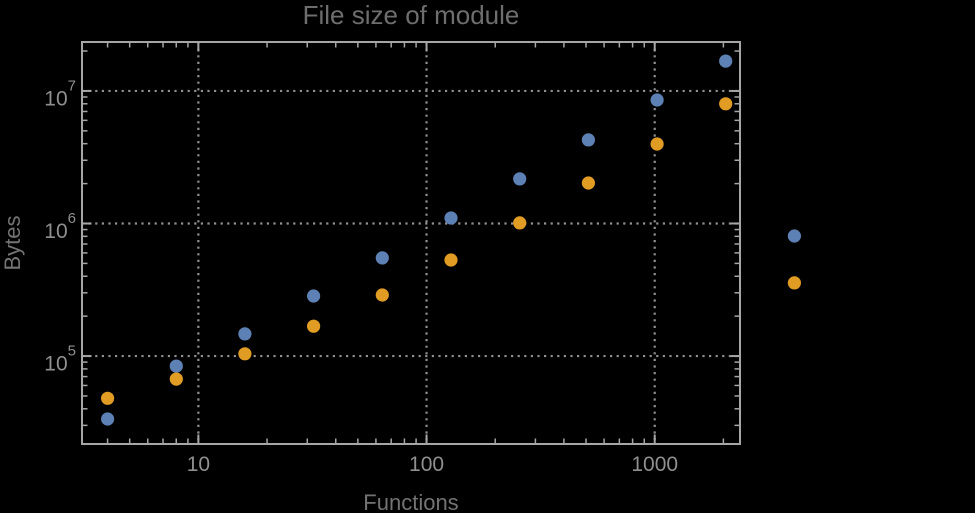 This screenshot has height=513, width=975. I want to click on y-tick-label: 10⁵, so click(60, 359).